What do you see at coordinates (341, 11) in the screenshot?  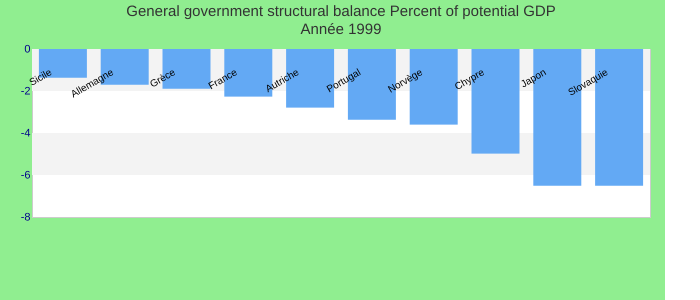 I see `chart-title: General government structural balance Percent of potential GDP` at bounding box center [341, 11].